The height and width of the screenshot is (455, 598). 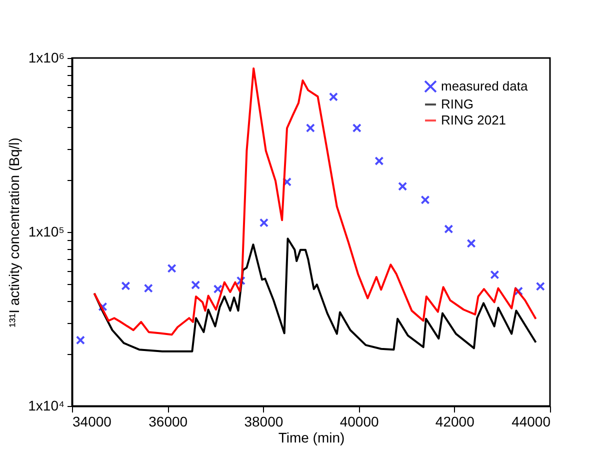 What do you see at coordinates (264, 422) in the screenshot?
I see `x-tick-label: 38000` at bounding box center [264, 422].